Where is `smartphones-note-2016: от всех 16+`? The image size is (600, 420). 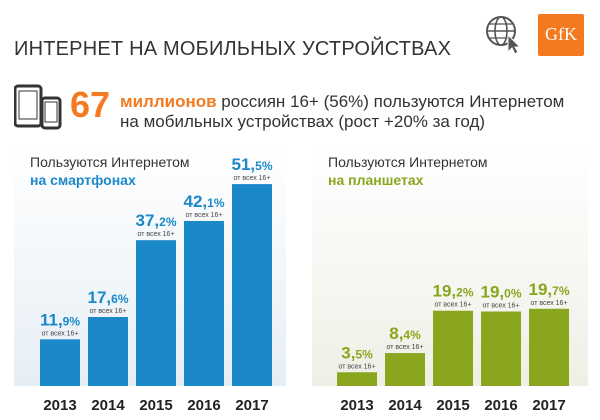
smartphones-note-2016: от всех 16+ is located at coordinates (203, 215).